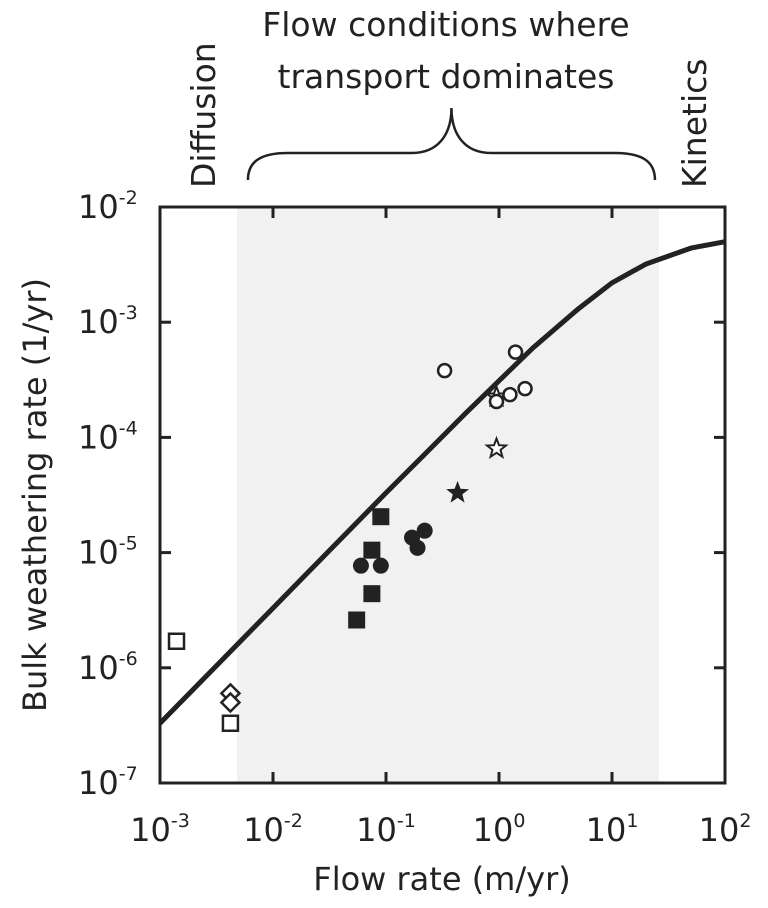 Image resolution: width=768 pixels, height=908 pixels. Describe the element at coordinates (694, 123) in the screenshot. I see `kinetics-label: Kinetics` at that location.